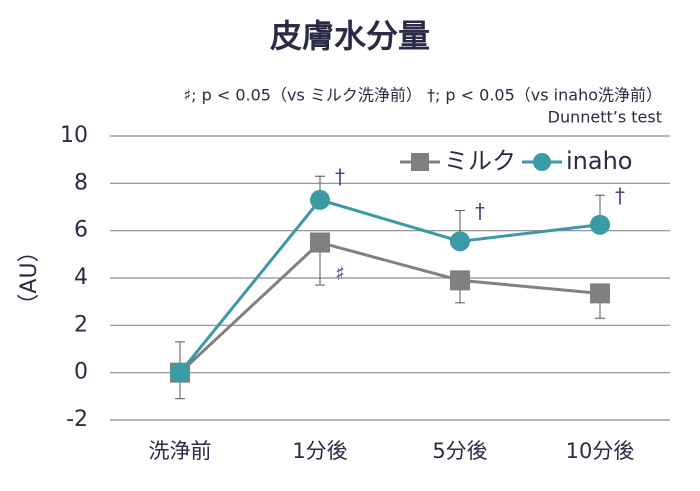 Image resolution: width=700 pixels, height=491 pixels. What do you see at coordinates (77, 419) in the screenshot?
I see `y-tick-label: -2` at bounding box center [77, 419].